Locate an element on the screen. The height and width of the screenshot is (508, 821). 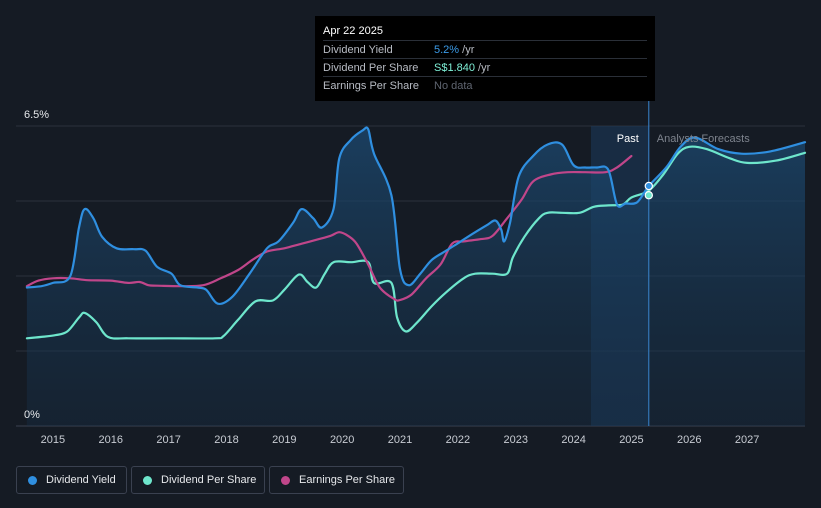
x-tick-label: 2026 is located at coordinates (689, 440).